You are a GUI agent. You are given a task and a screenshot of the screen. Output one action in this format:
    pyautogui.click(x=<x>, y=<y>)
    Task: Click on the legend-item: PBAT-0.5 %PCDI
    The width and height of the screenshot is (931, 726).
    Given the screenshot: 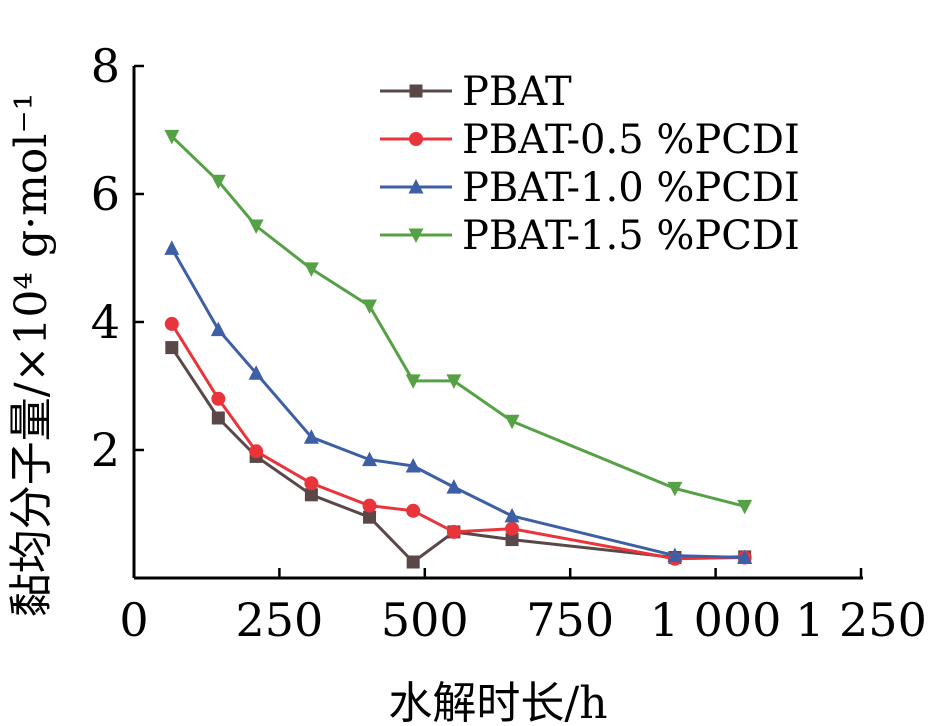 What is the action you would take?
    pyautogui.click(x=590, y=140)
    